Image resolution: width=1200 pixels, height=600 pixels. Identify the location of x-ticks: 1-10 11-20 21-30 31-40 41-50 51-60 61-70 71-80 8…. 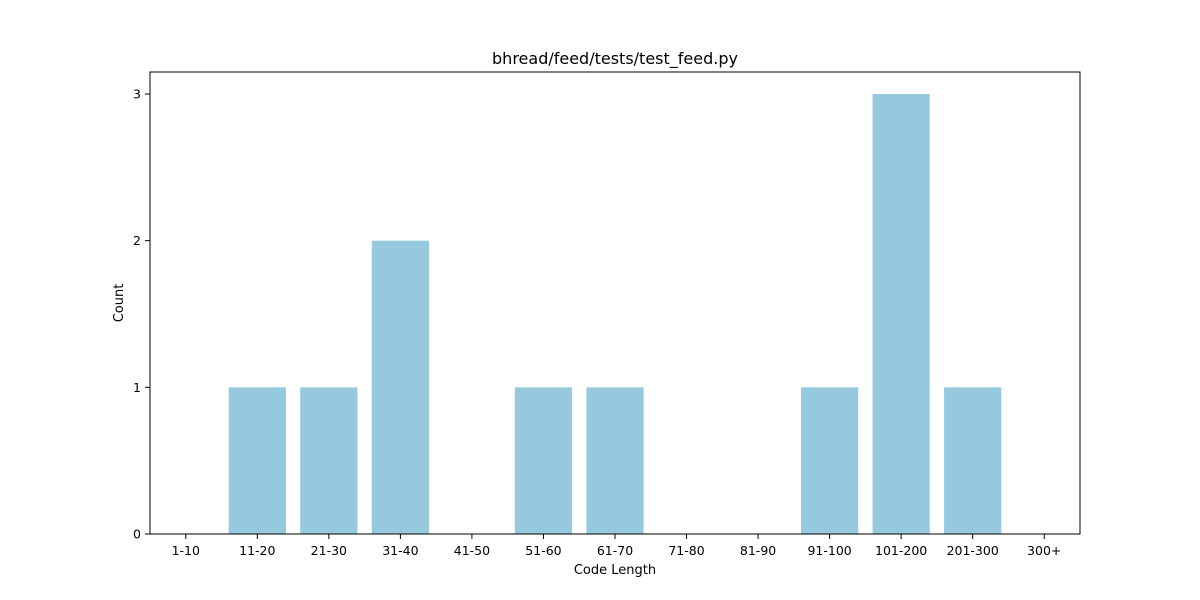
(616, 546).